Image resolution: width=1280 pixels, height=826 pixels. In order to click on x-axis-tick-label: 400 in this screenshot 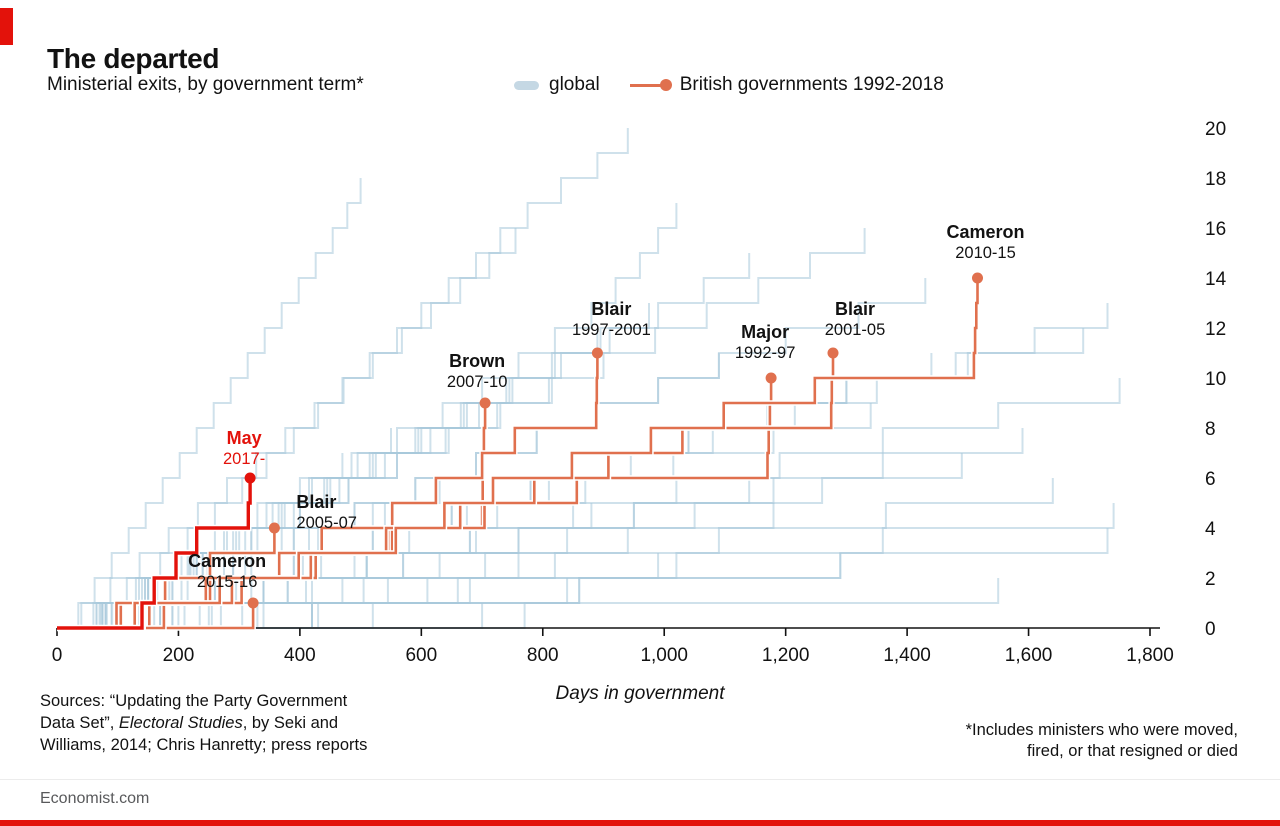, I will do `click(300, 655)`.